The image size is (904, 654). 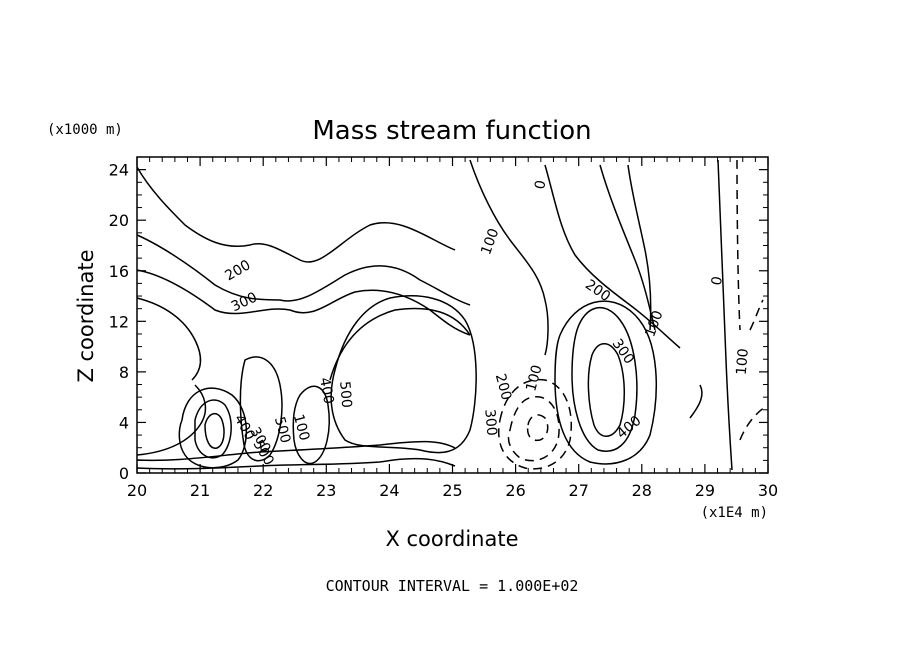 What do you see at coordinates (119, 170) in the screenshot?
I see `y-tick-label: 24` at bounding box center [119, 170].